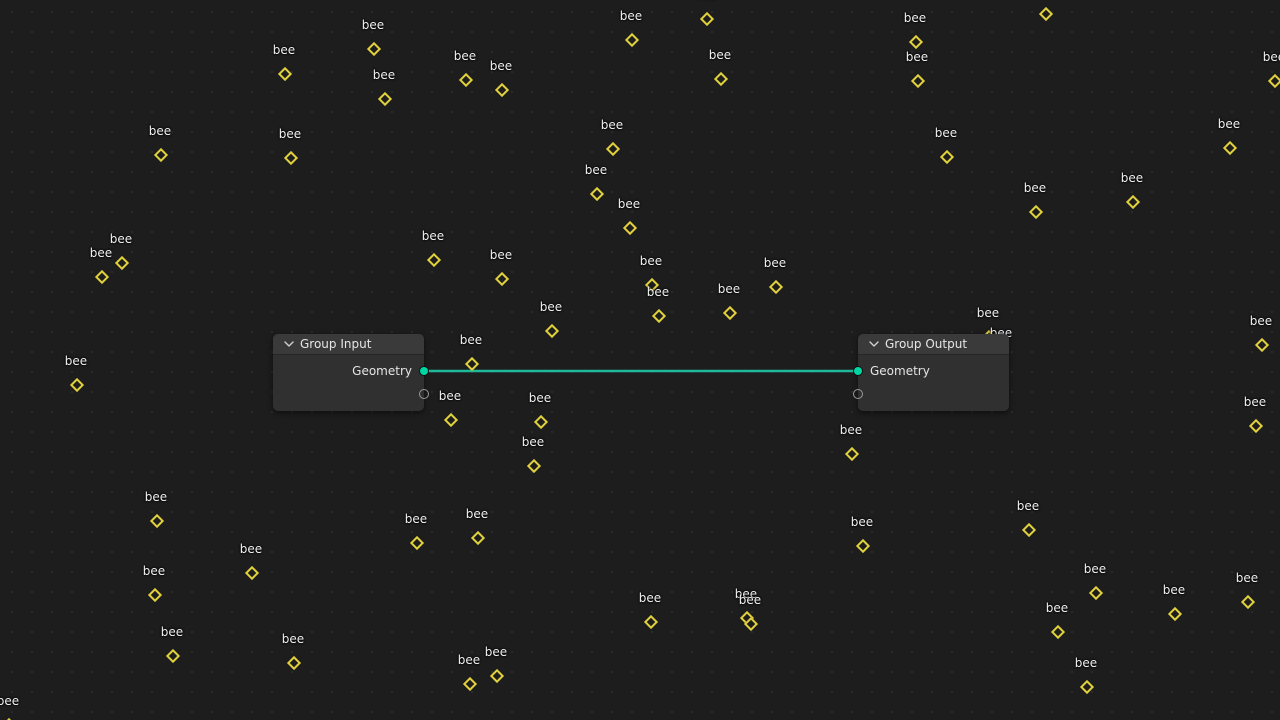 This screenshot has width=1280, height=720. I want to click on group-output-empty-socket, so click(858, 394).